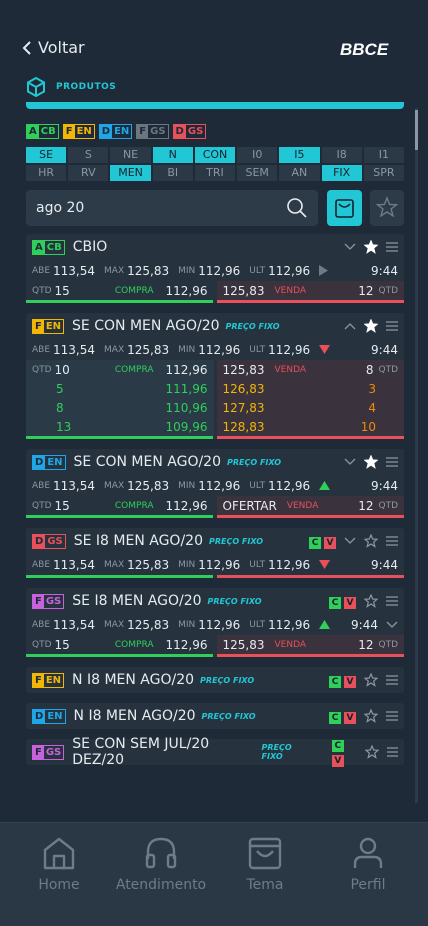 The width and height of the screenshot is (428, 926). What do you see at coordinates (172, 173) in the screenshot?
I see `segment: BI` at bounding box center [172, 173].